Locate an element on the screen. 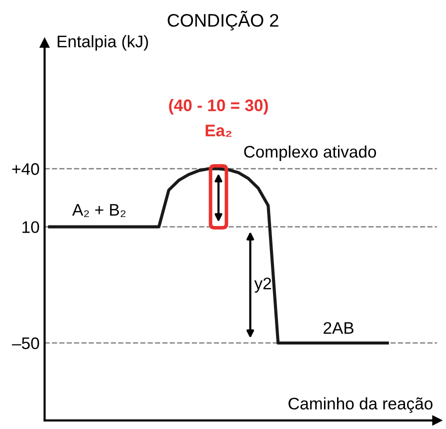 This screenshot has width=446, height=429. y-tick-label: +40 is located at coordinates (26, 169).